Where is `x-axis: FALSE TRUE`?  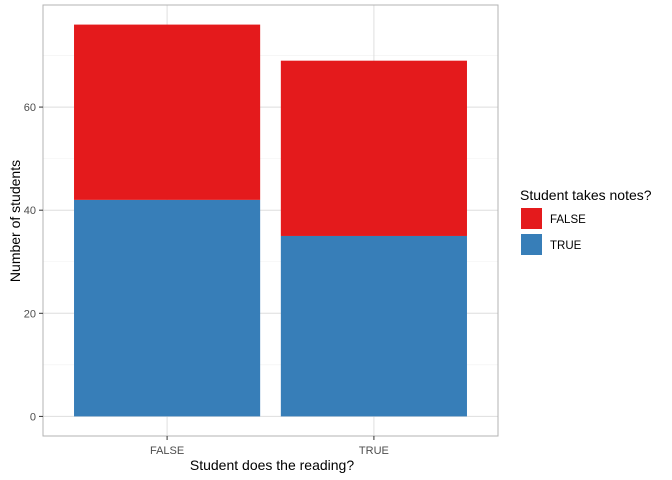 x-axis: FALSE TRUE is located at coordinates (269, 446).